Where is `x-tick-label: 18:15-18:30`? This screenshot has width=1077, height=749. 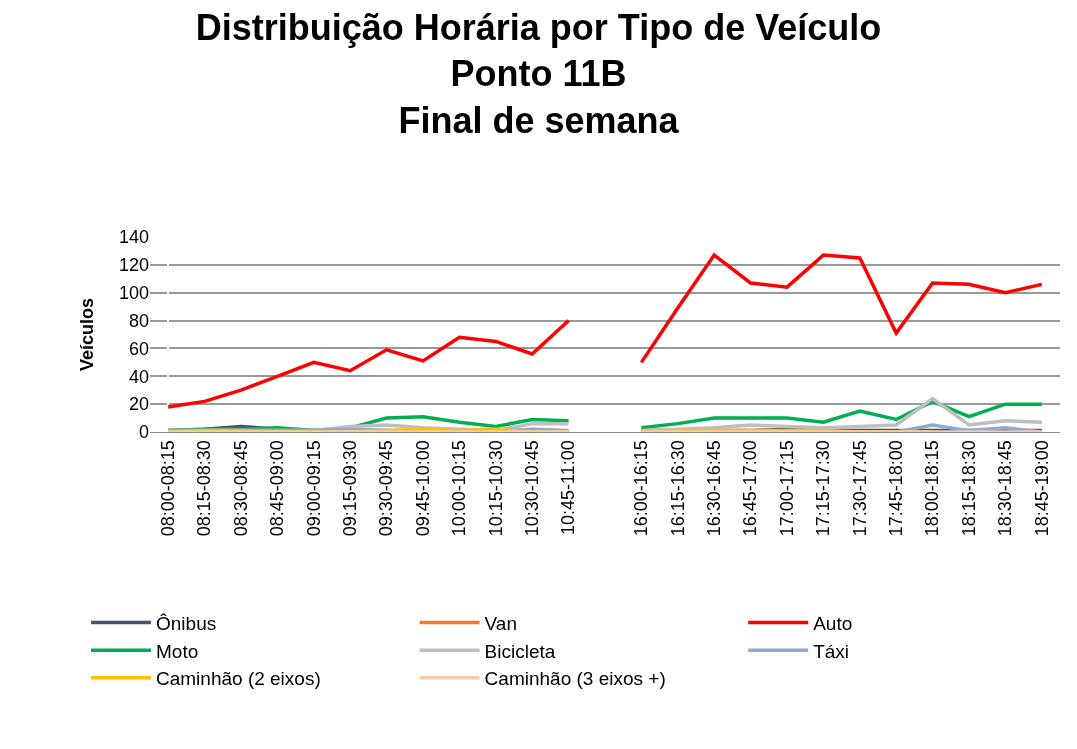
x-tick-label: 18:15-18:30 is located at coordinates (968, 488).